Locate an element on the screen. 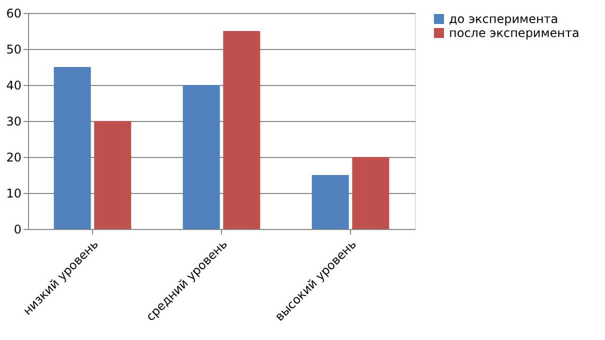  legend-label: до эксперимента is located at coordinates (503, 19).